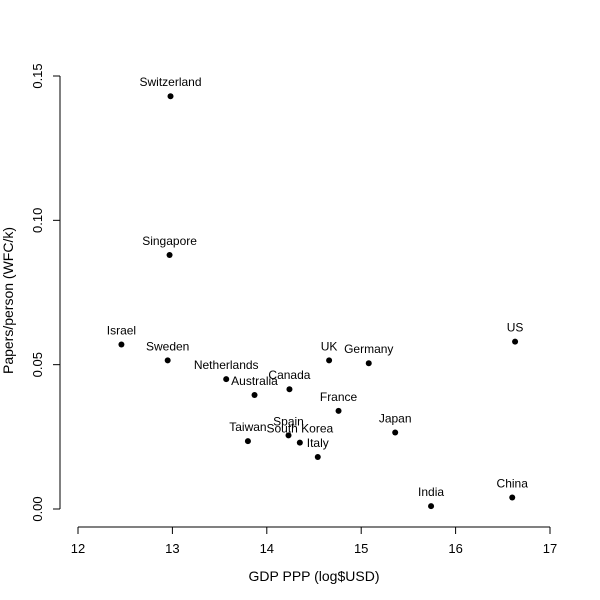 The height and width of the screenshot is (600, 600). Describe the element at coordinates (172, 548) in the screenshot. I see `x-tick-label: 13` at that location.